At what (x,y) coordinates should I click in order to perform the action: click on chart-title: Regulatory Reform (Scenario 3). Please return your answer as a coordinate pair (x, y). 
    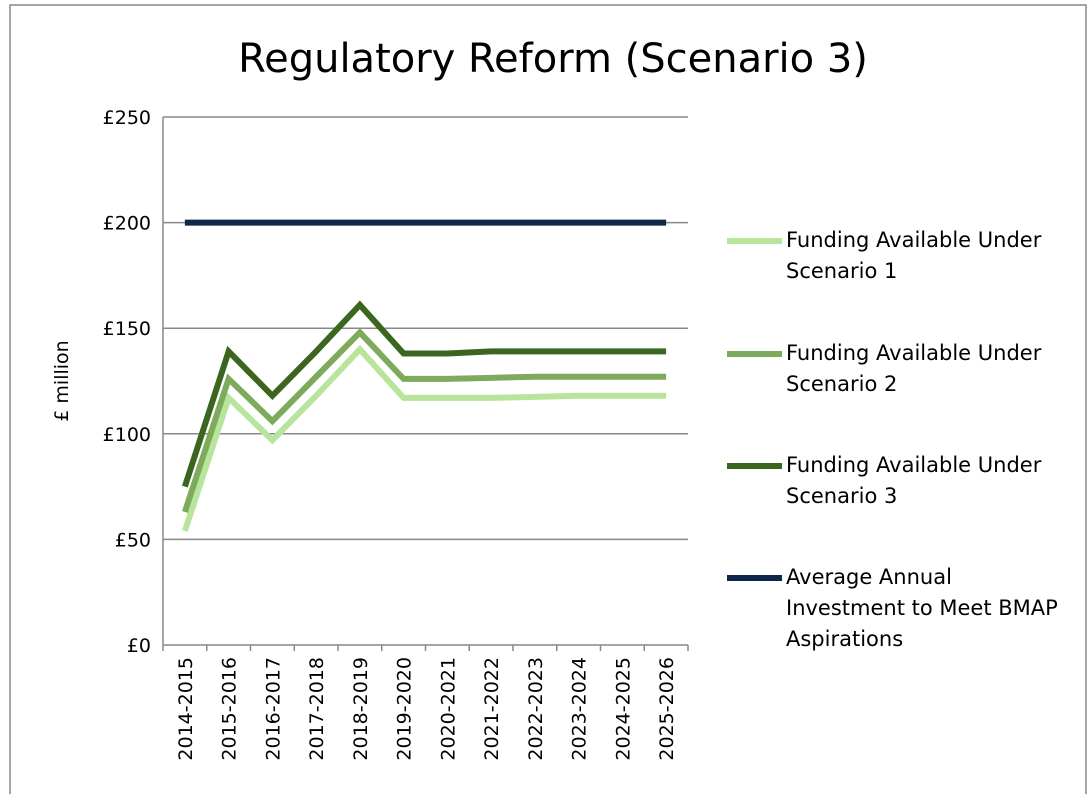
    Looking at the image, I should click on (553, 59).